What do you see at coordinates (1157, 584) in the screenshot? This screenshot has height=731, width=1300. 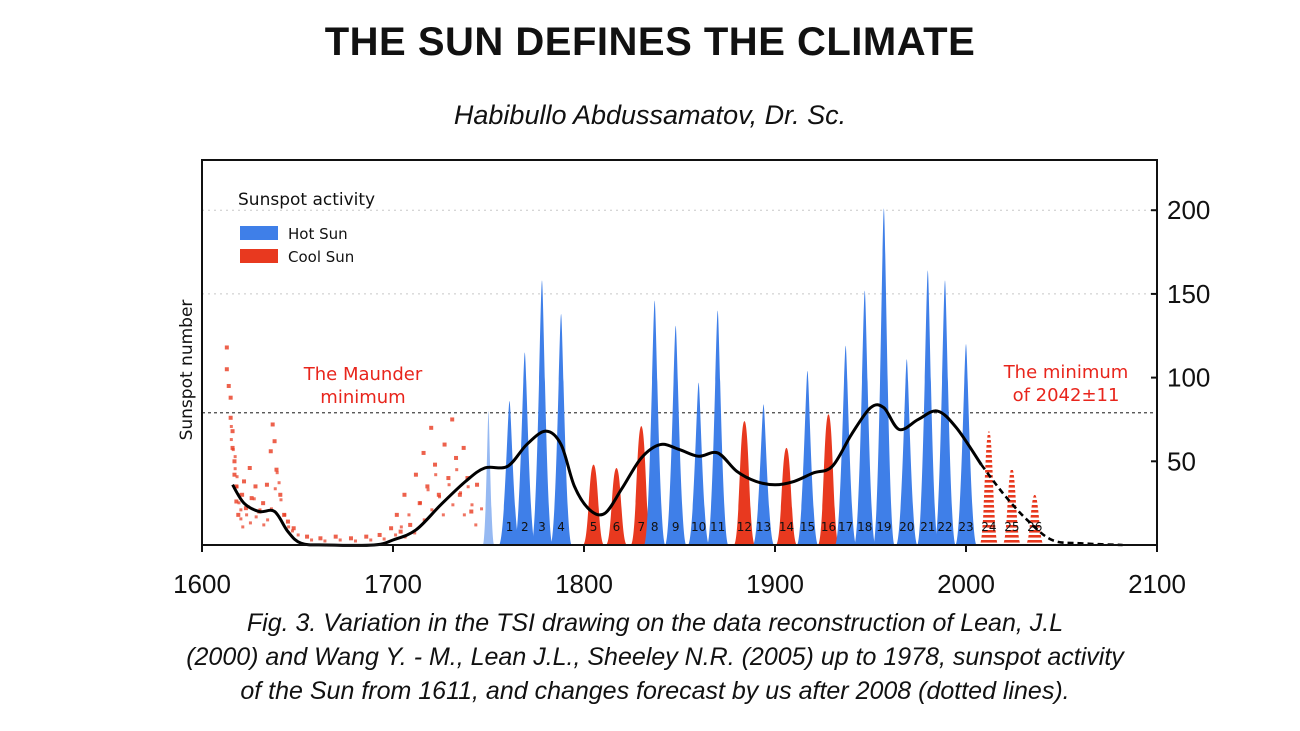 I see `x-tick-label-2100: 2100` at bounding box center [1157, 584].